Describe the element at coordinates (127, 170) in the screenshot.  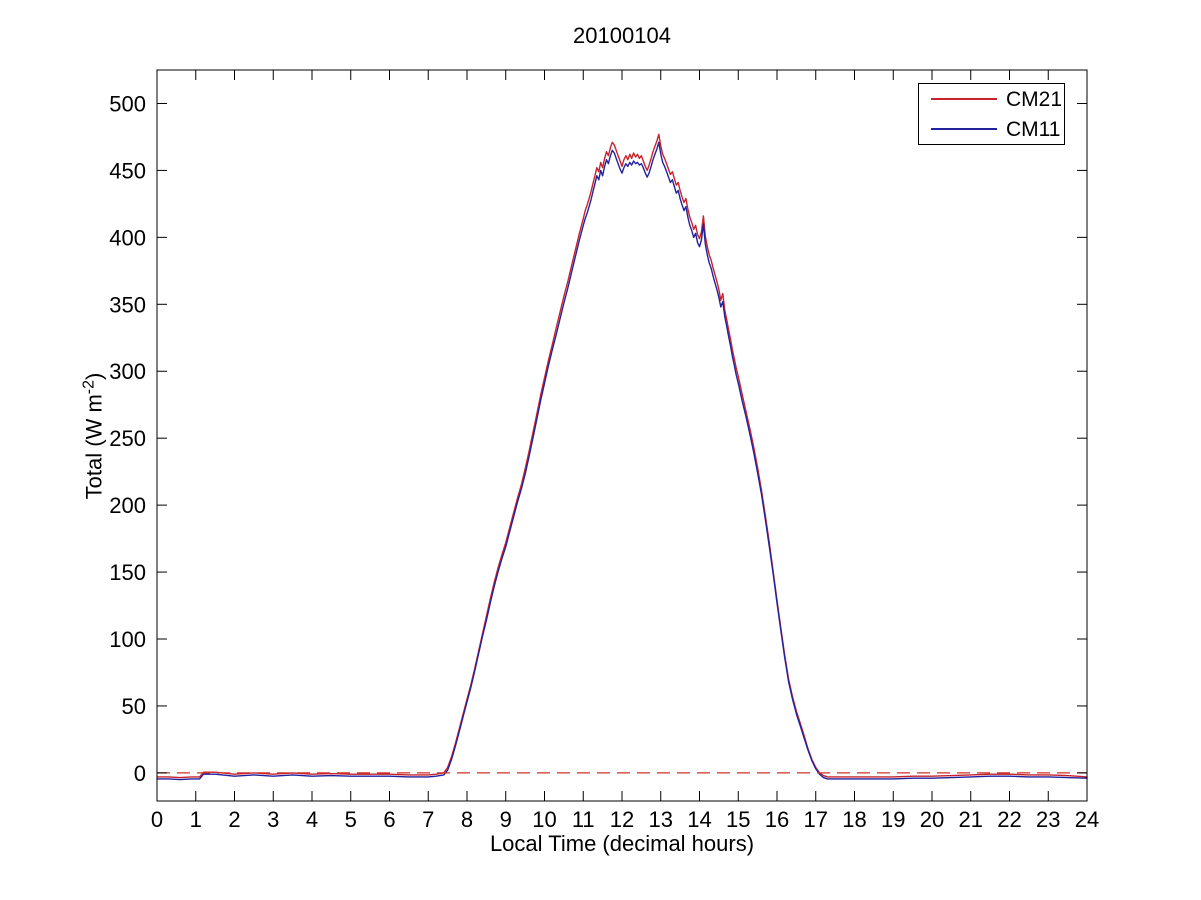
I see `y-tick-label: 450` at that location.